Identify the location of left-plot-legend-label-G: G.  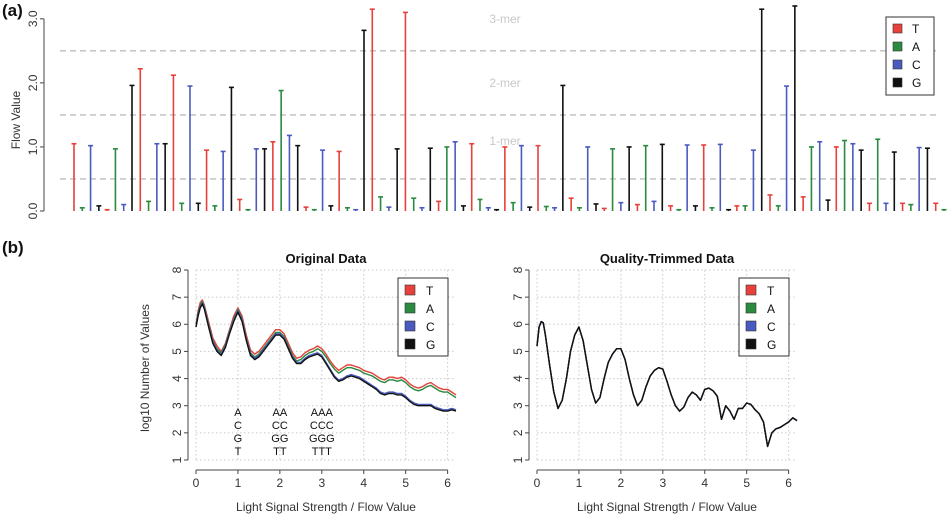
(430, 345).